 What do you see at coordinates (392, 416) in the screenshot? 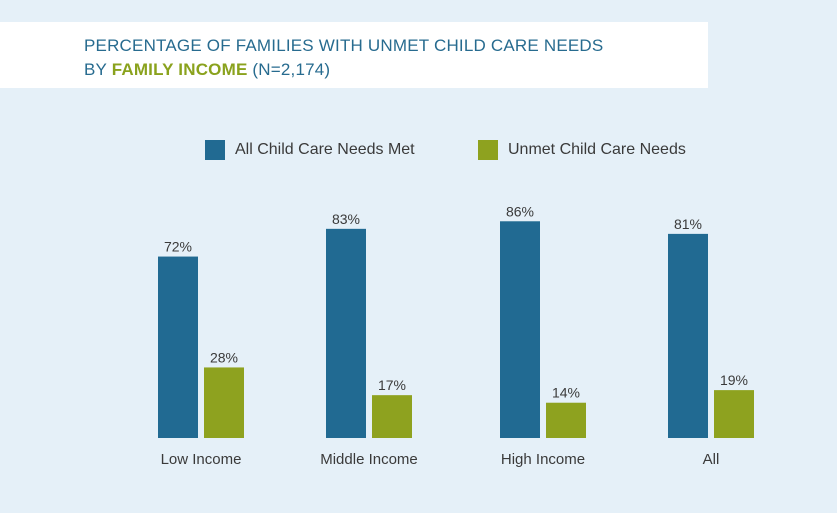
I see `bar-middle-income-unmet` at bounding box center [392, 416].